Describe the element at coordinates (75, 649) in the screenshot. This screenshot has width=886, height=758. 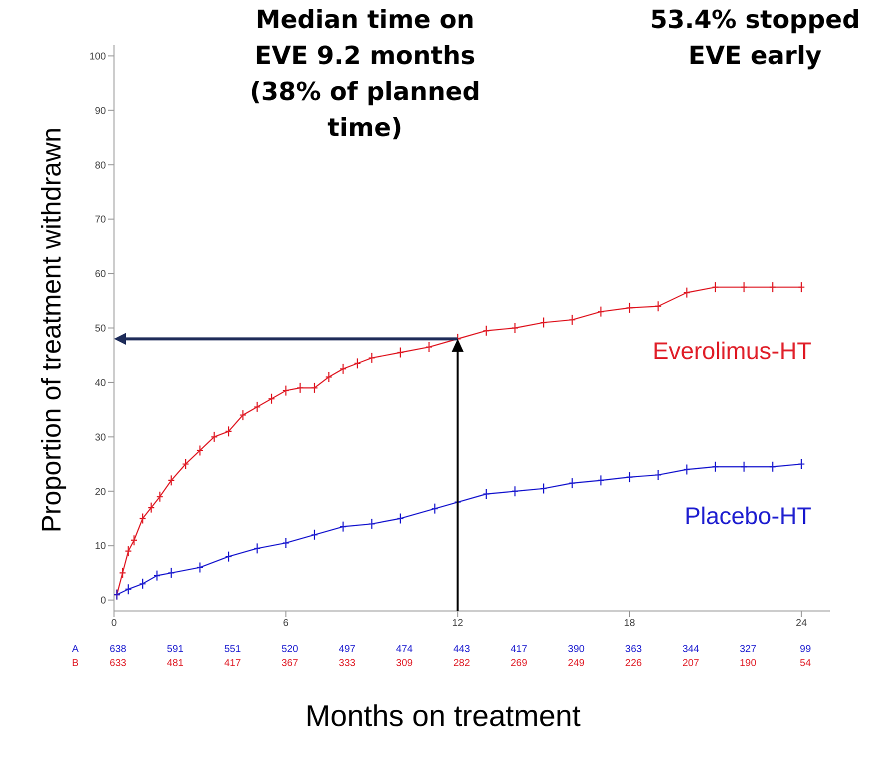
I see `text: A` at that location.